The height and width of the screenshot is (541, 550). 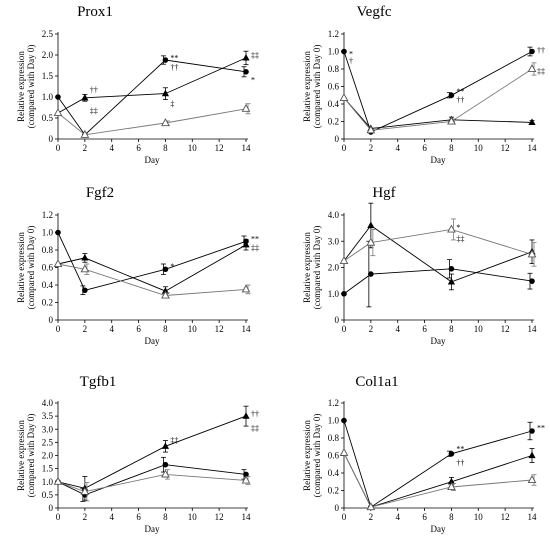 I want to click on panel-title: Tgfb1, so click(x=98, y=382).